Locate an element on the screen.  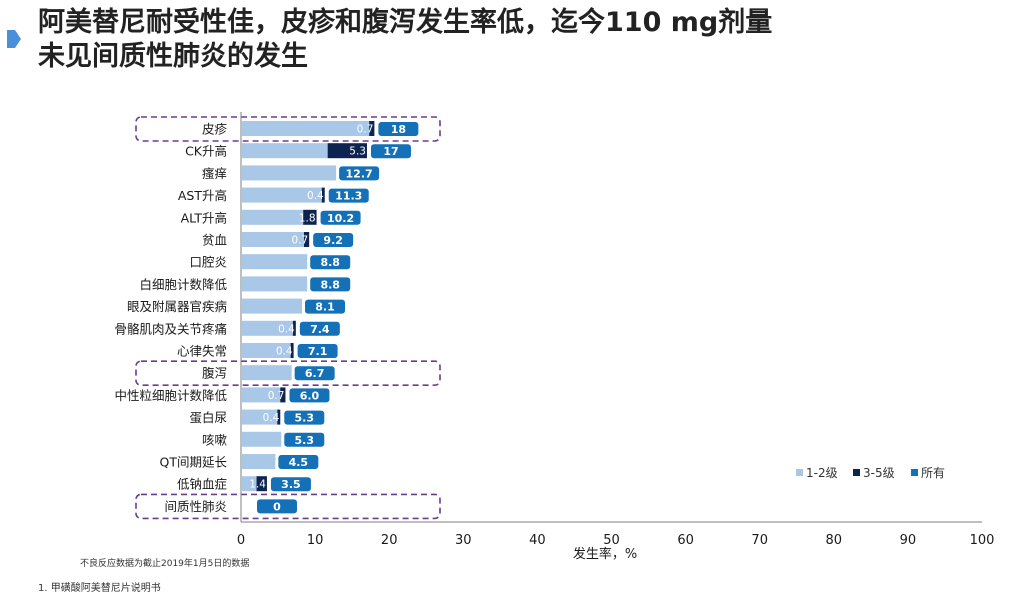
x-tick-label: 60 is located at coordinates (685, 540).